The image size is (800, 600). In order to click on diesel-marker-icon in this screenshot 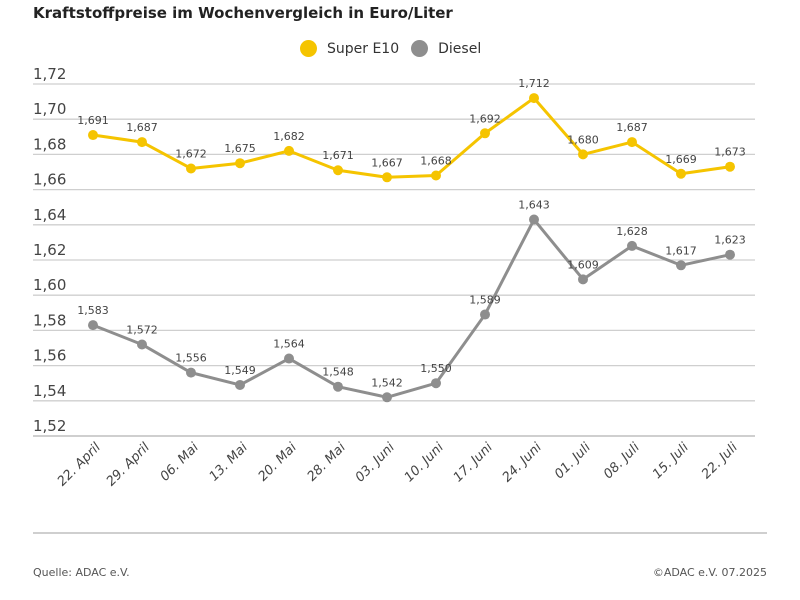, I will do `click(420, 48)`.